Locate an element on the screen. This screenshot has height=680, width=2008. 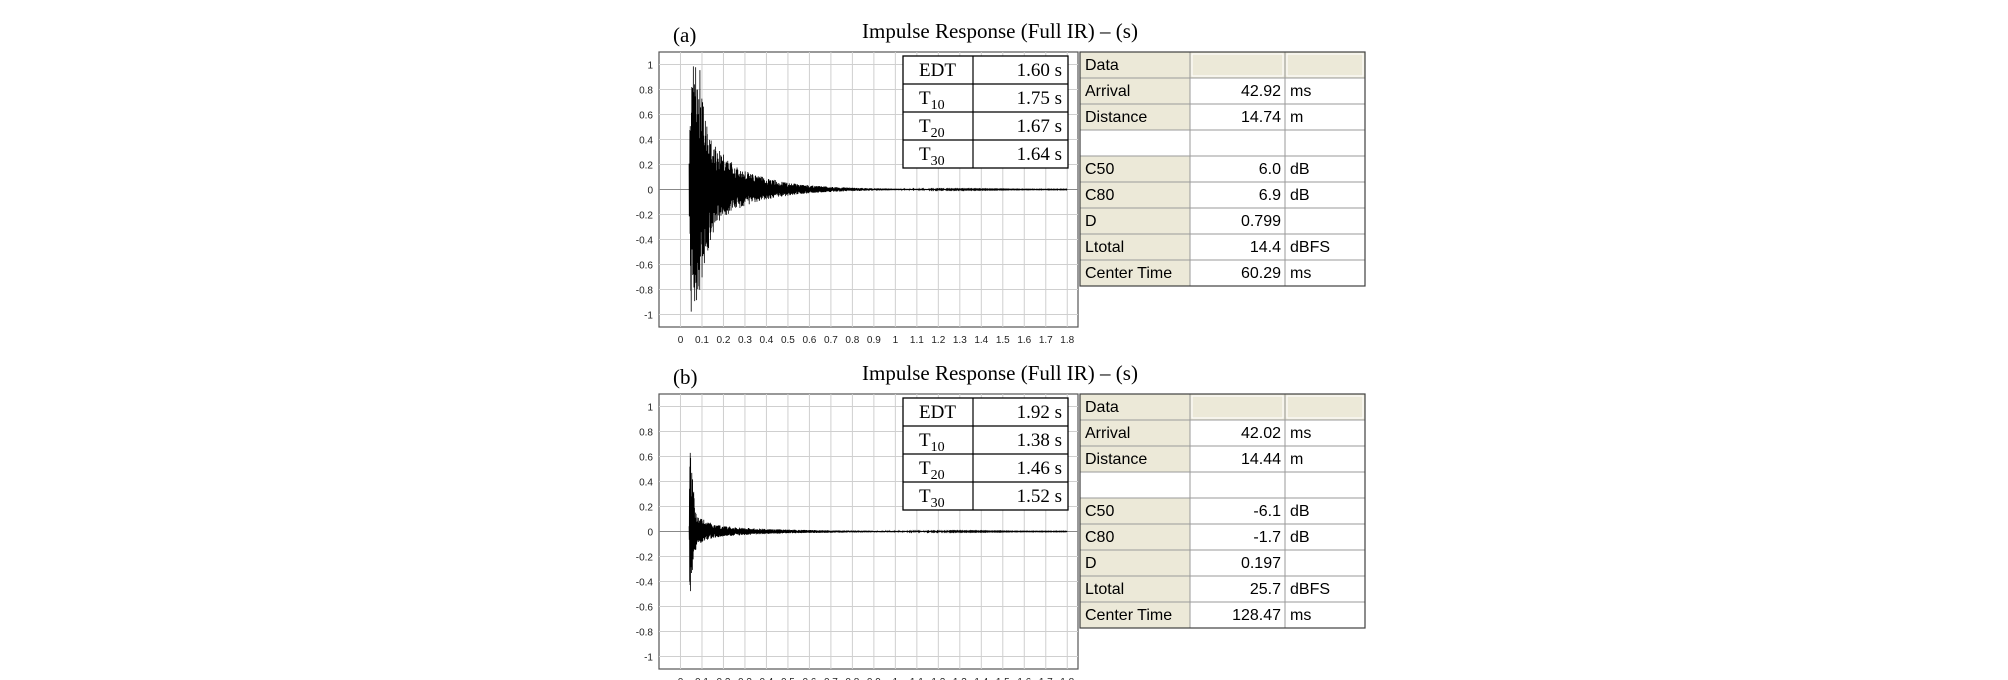
data-table-row: C80 -1.7 dB is located at coordinates (1222, 537).